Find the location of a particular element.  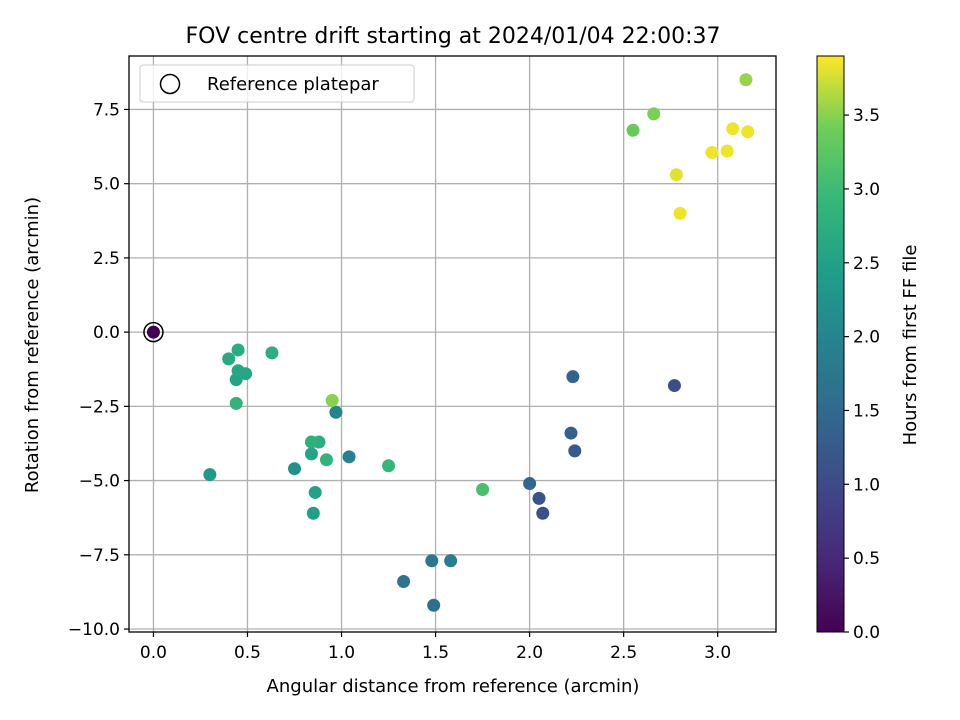

y-tick-label: −7.5 is located at coordinates (99, 556).